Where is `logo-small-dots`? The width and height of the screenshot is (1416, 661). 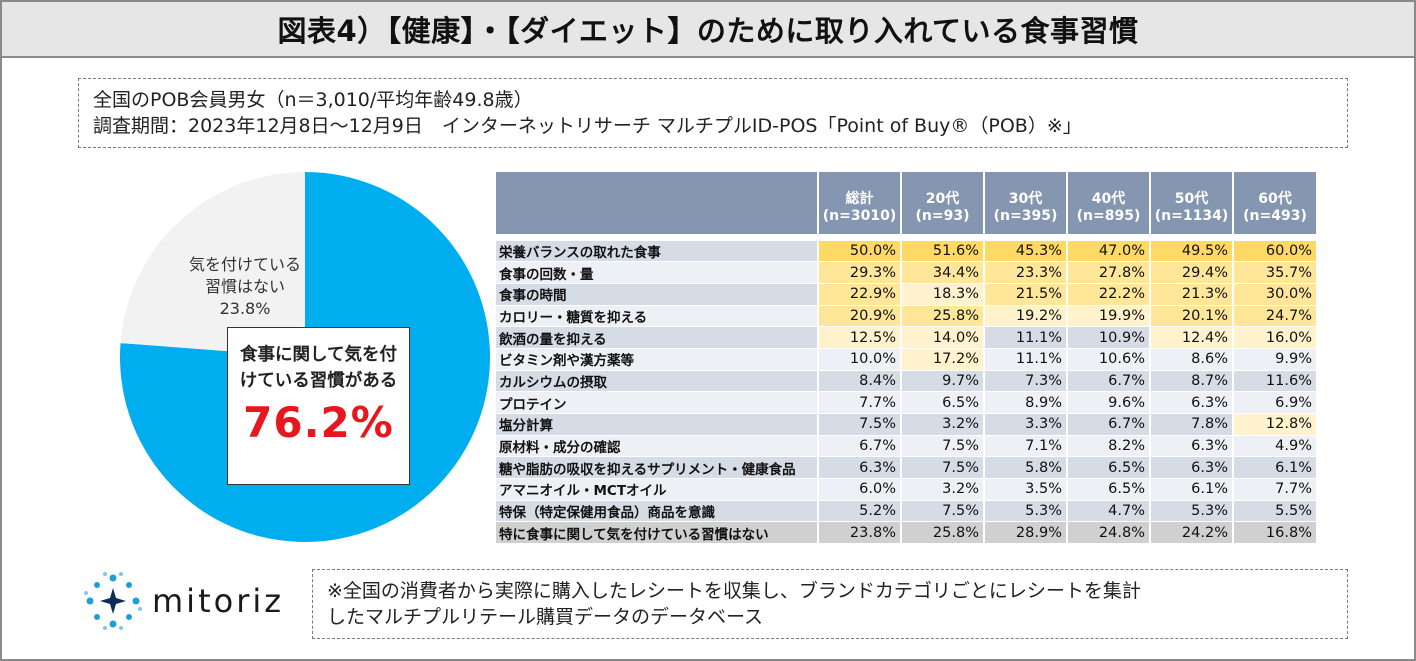
logo-small-dots is located at coordinates (113, 601).